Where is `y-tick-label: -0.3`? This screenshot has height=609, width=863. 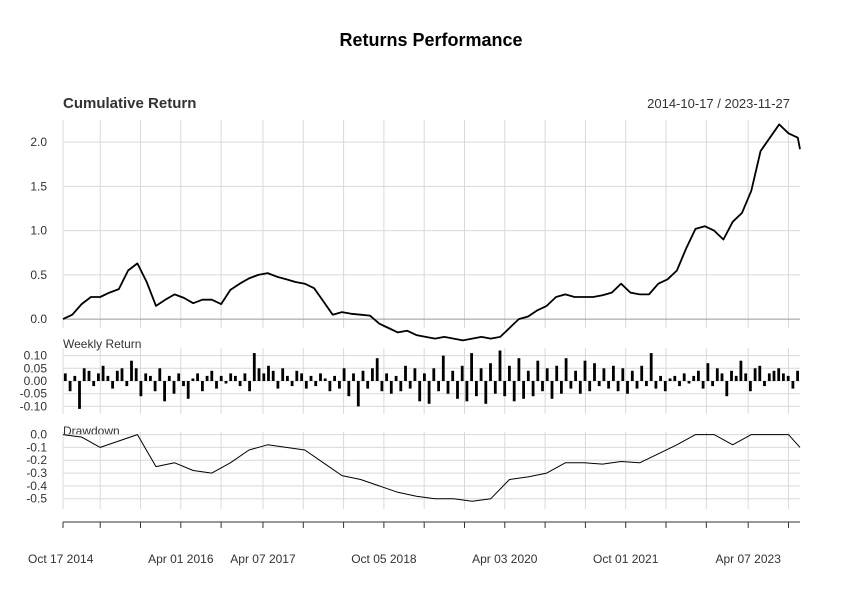 y-tick-label: -0.3 is located at coordinates (36, 473).